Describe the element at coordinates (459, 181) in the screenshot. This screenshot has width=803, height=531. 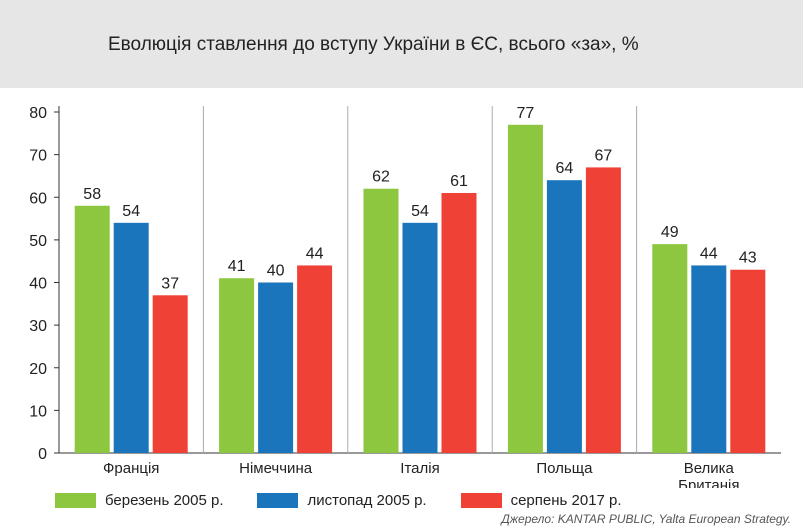
I see `bar-value-label-2-2: 61` at that location.